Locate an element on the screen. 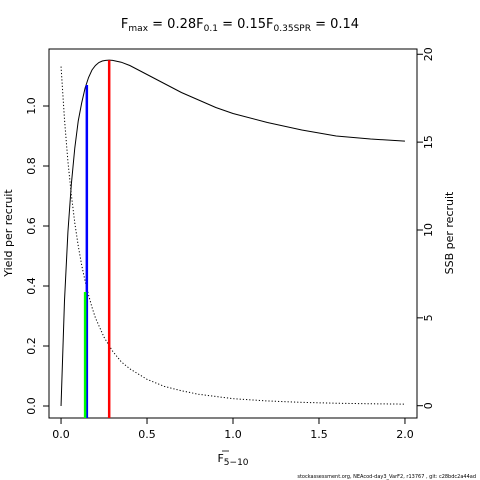  y2-tick-label: 20 is located at coordinates (428, 54).